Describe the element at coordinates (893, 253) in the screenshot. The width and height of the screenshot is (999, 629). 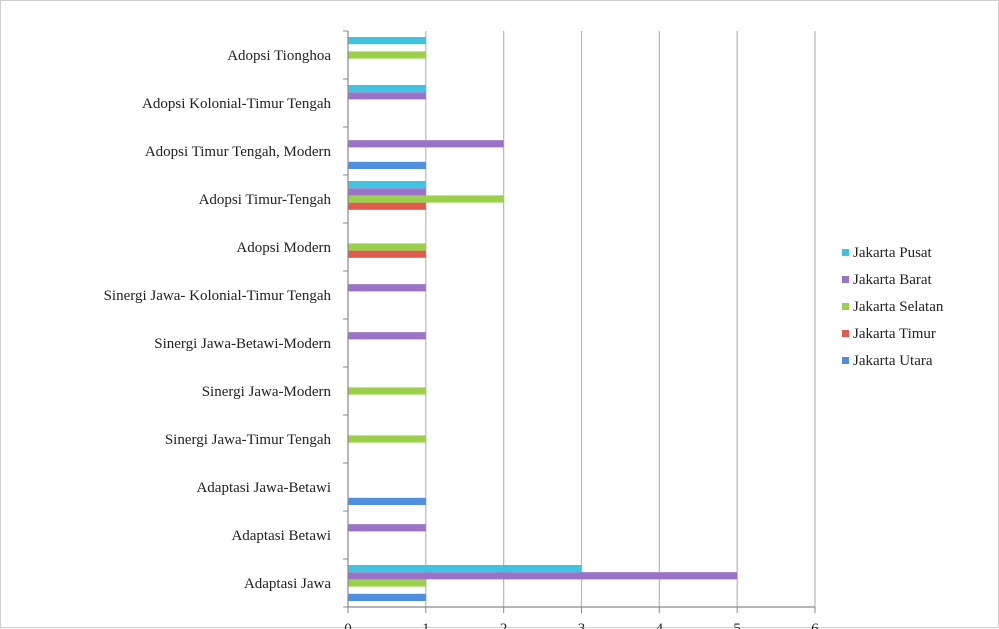
I see `legend-label-jakarta-pusat: Jakarta Pusat` at that location.